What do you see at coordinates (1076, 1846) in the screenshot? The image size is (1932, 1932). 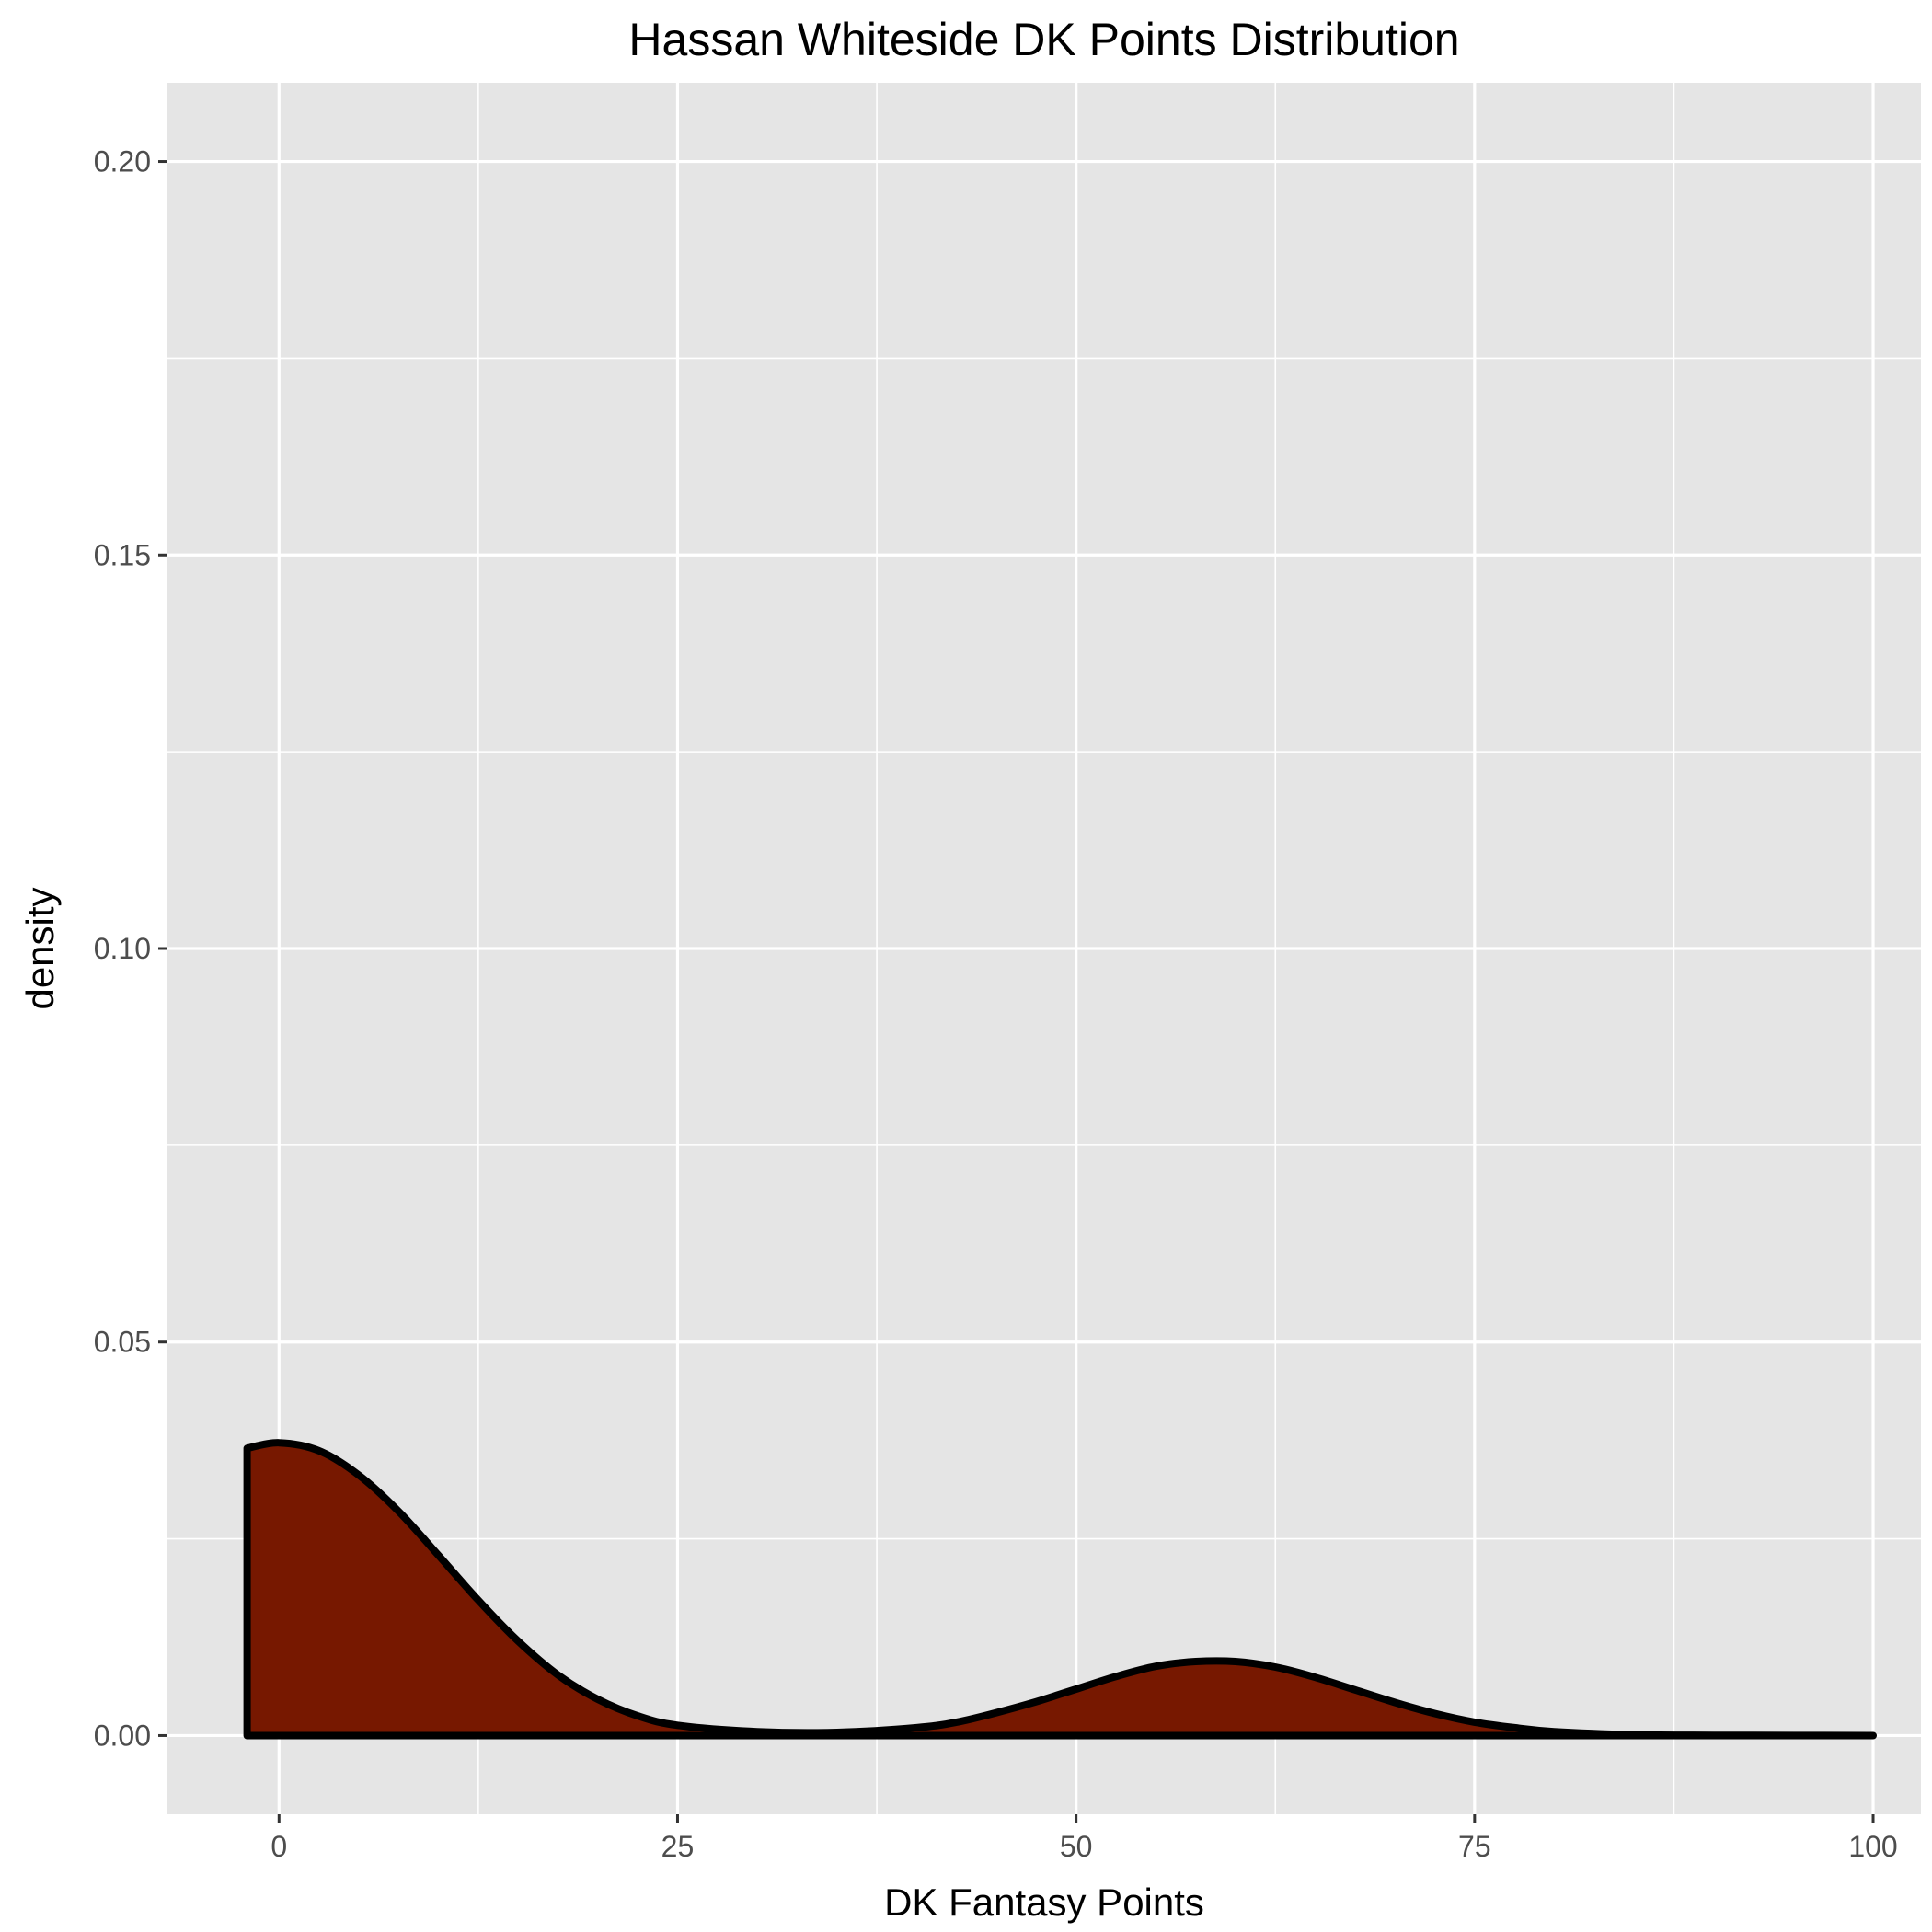 I see `x-tick-label: 50` at bounding box center [1076, 1846].